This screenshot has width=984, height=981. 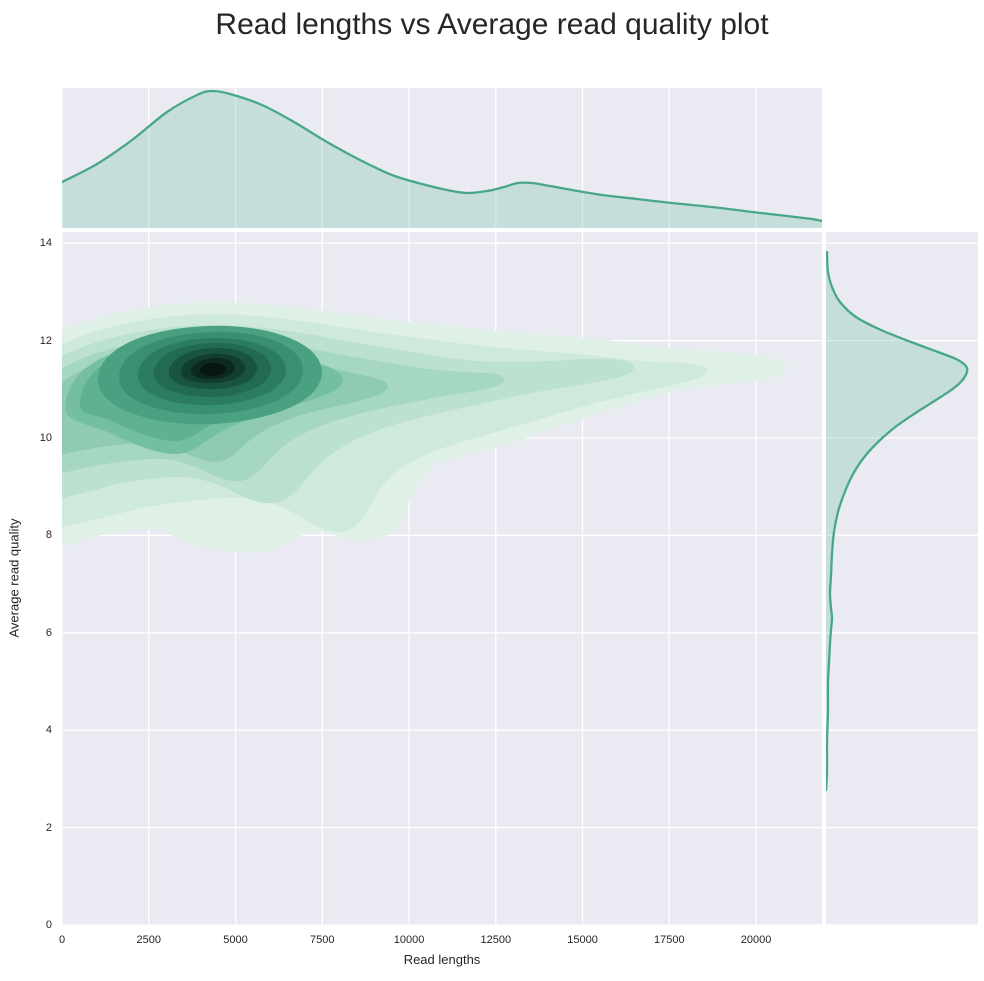 I want to click on x-tick-label: 10000, so click(x=409, y=940).